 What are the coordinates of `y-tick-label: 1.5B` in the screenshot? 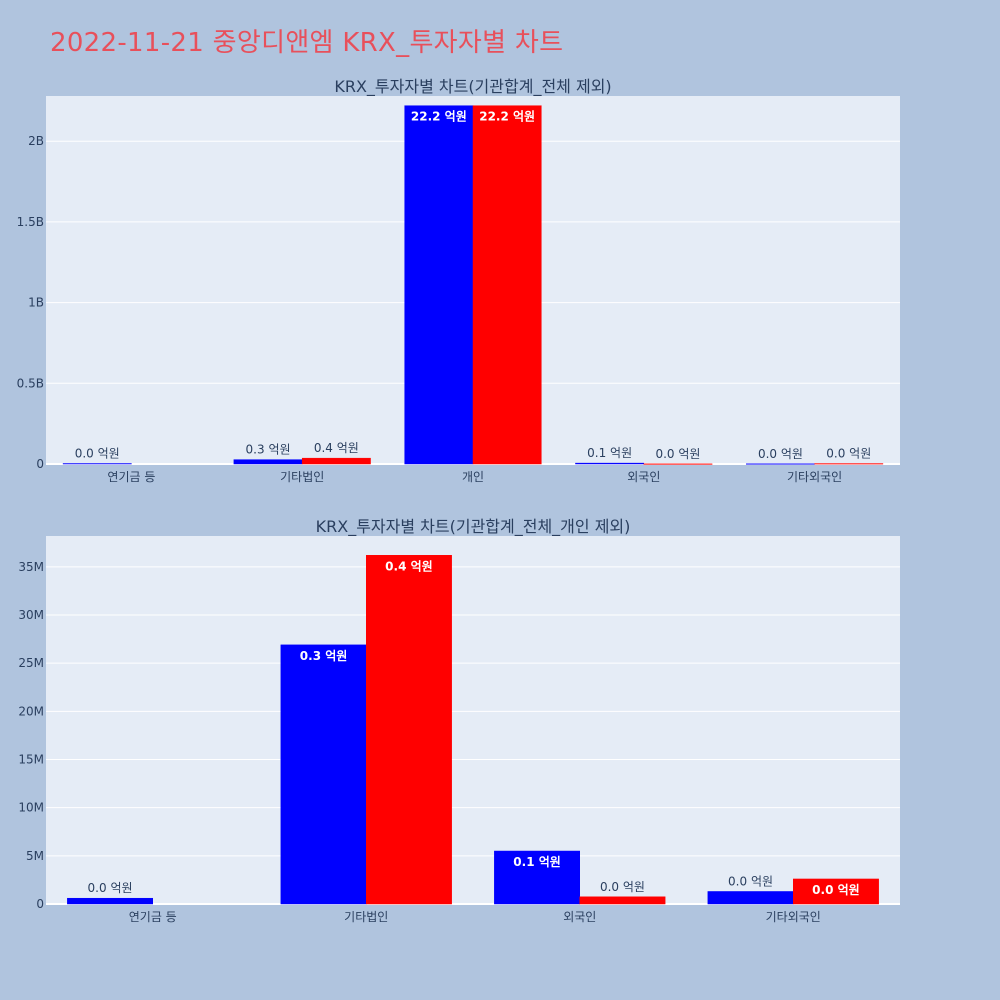 It's located at (30, 222).